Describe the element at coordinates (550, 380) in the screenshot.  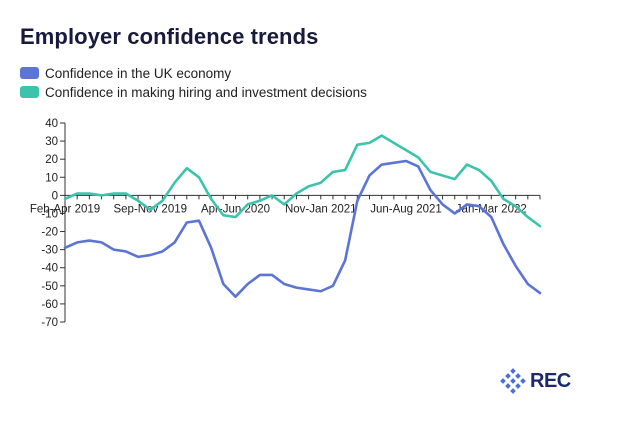
I see `rec-logo-text: REC` at that location.